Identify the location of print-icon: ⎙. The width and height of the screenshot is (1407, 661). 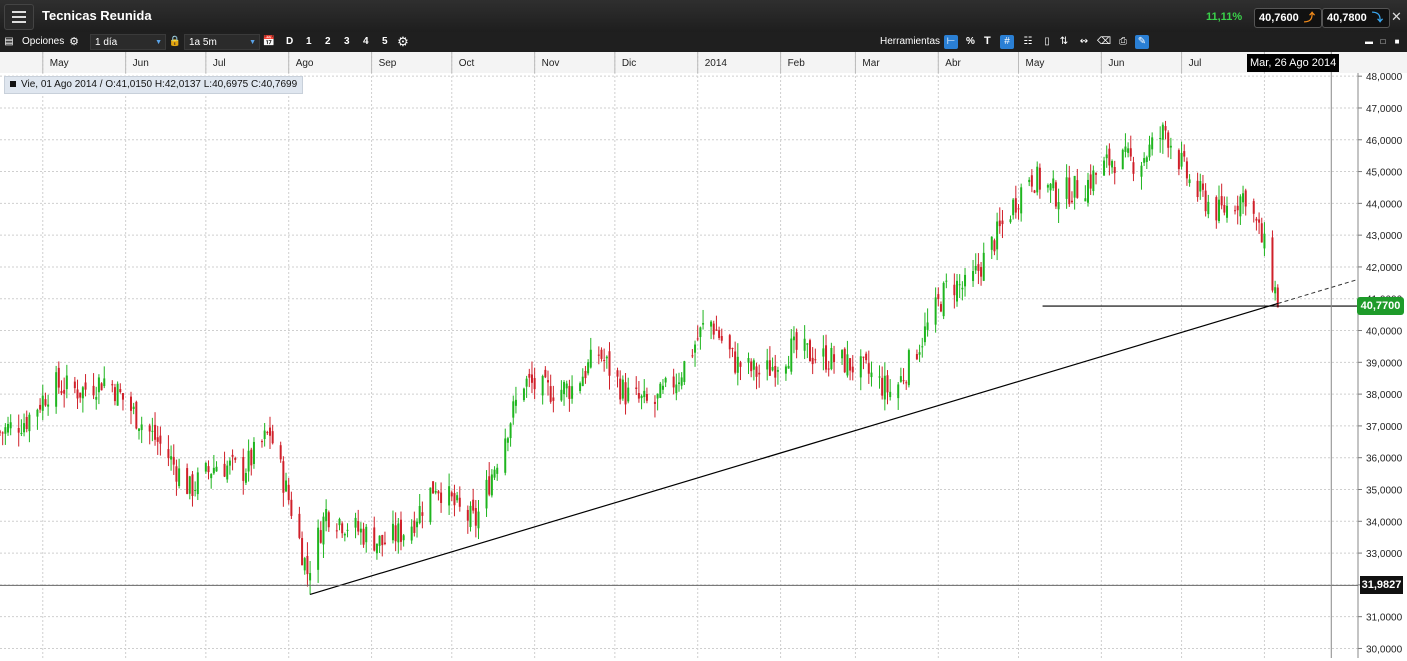
(1123, 41).